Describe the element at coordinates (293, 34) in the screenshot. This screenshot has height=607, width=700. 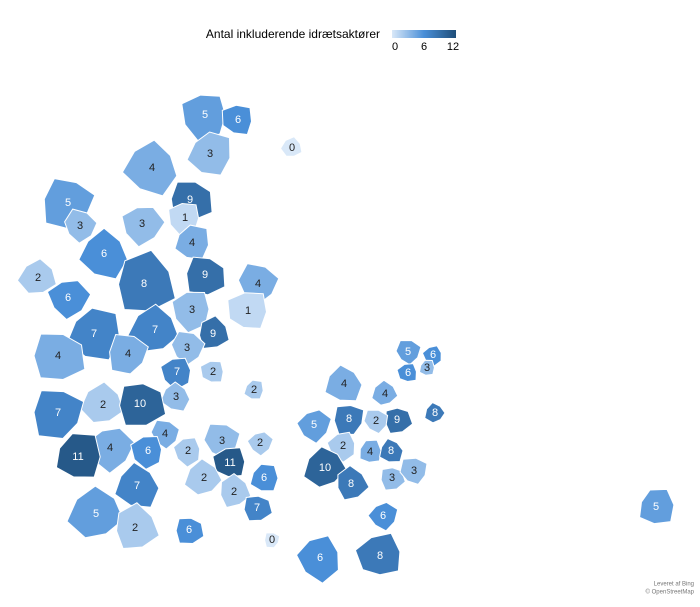
I see `legend-title: Antal inkluderende idrætsaktører` at that location.